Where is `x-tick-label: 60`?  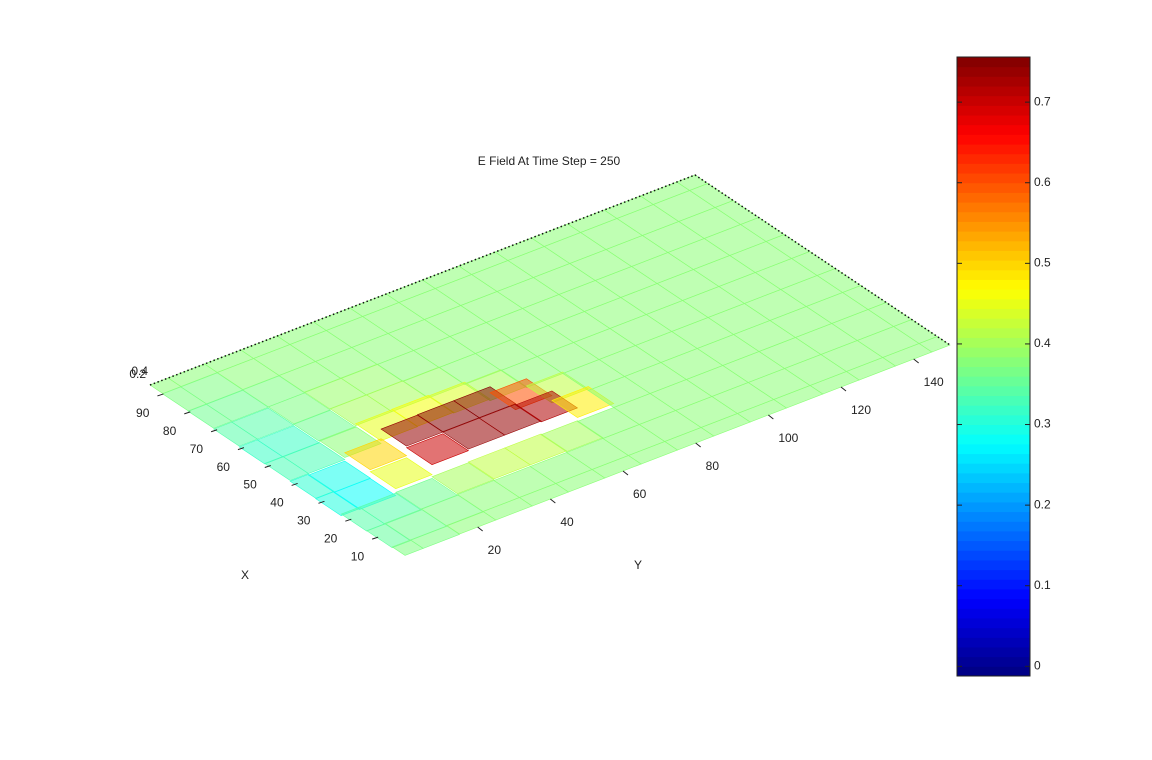
x-tick-label: 60 is located at coordinates (224, 467).